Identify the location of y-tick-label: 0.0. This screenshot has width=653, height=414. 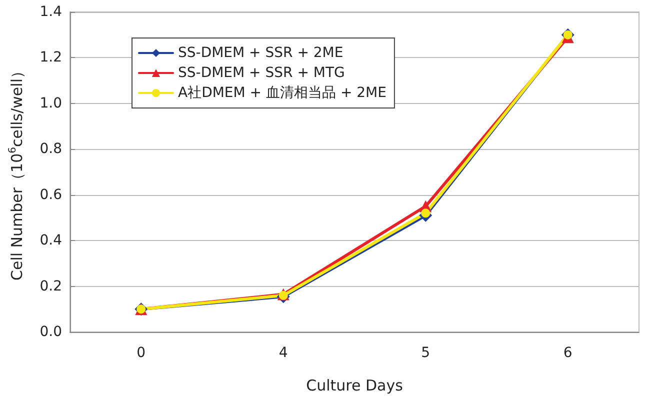
(51, 332).